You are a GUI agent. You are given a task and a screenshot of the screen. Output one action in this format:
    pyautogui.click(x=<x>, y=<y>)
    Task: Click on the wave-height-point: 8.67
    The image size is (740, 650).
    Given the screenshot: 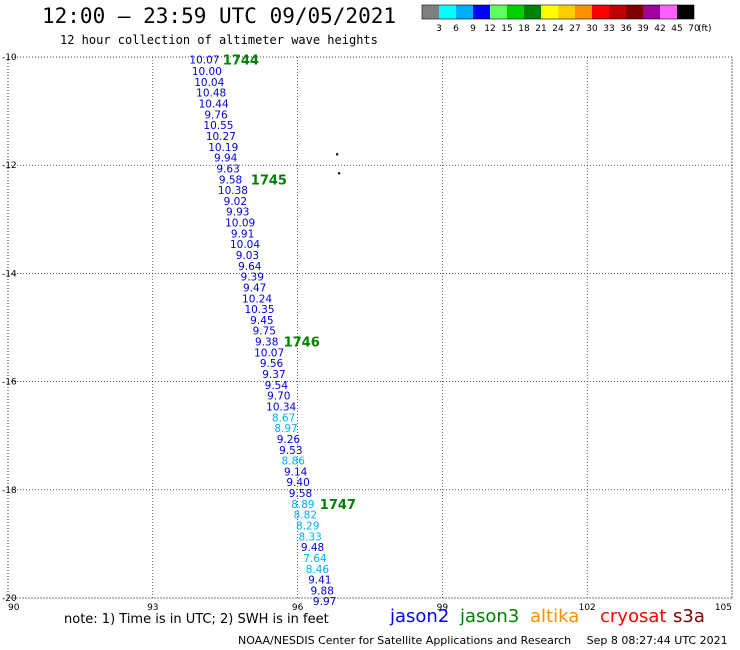 What is the action you would take?
    pyautogui.click(x=283, y=418)
    